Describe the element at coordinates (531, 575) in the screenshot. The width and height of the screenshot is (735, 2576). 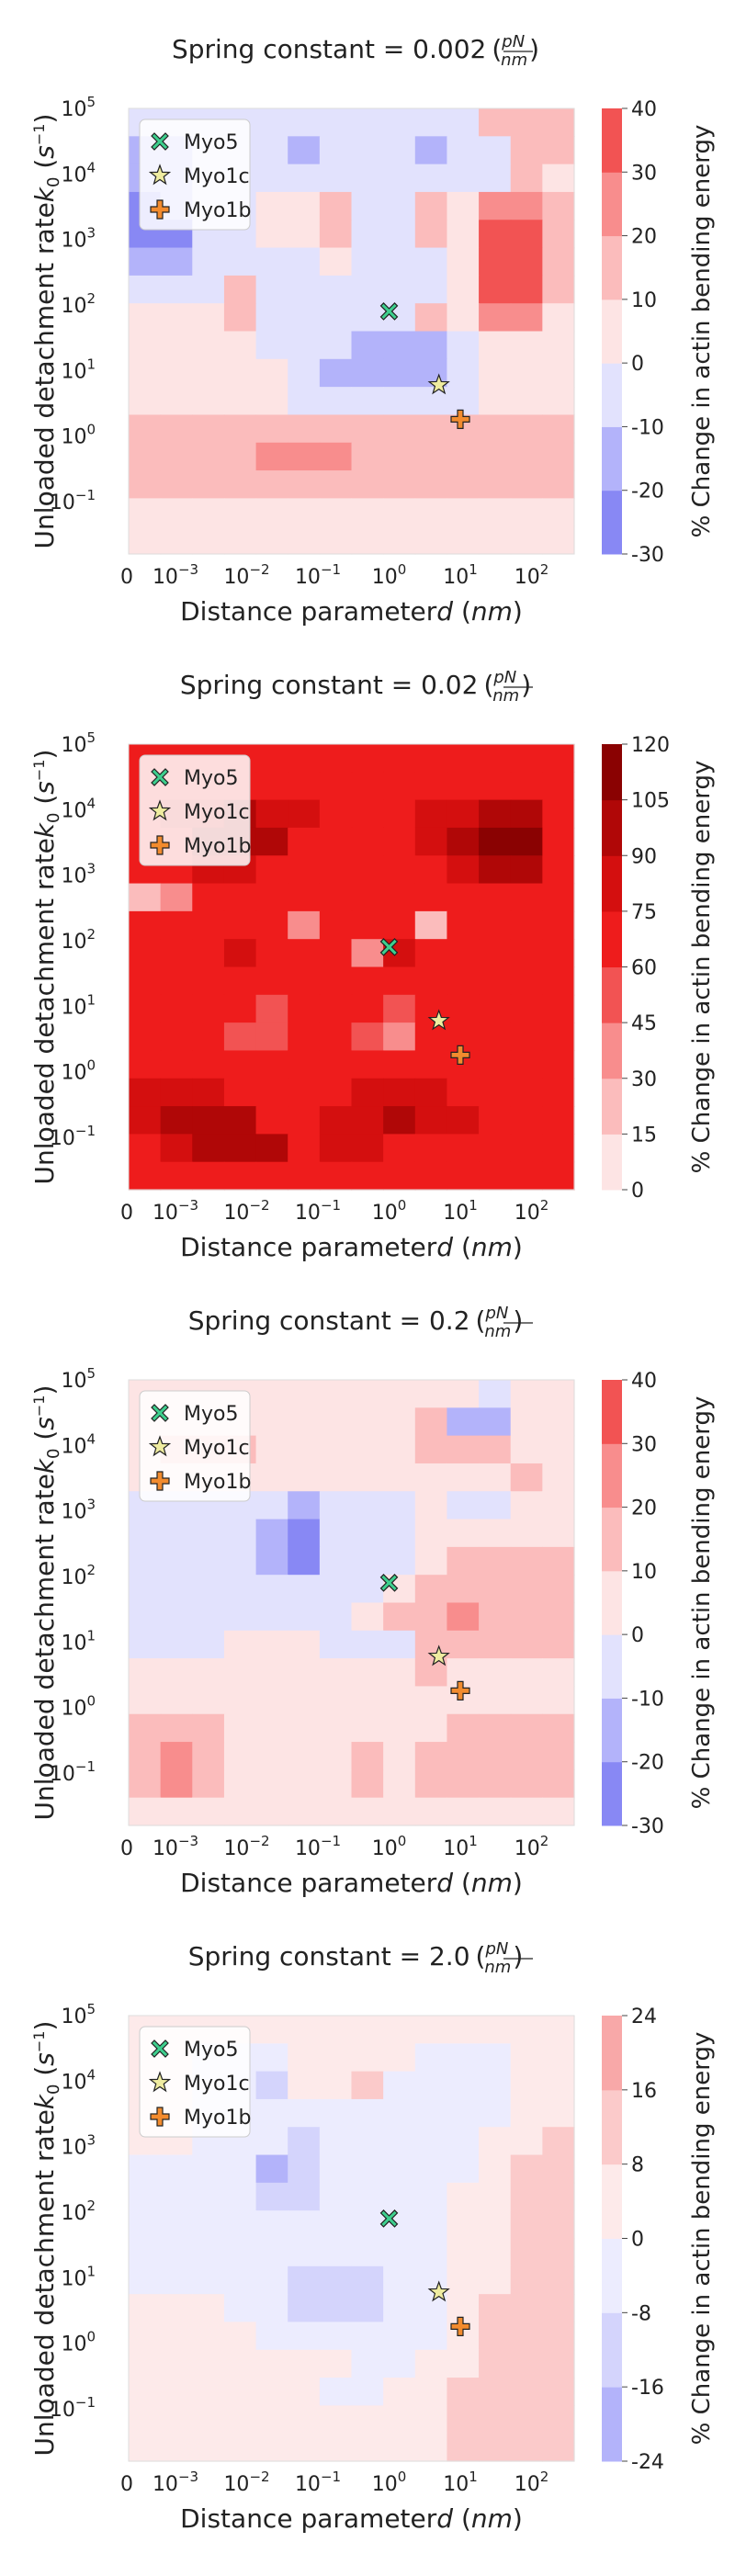
I see `x-tick-label: 10²` at that location.